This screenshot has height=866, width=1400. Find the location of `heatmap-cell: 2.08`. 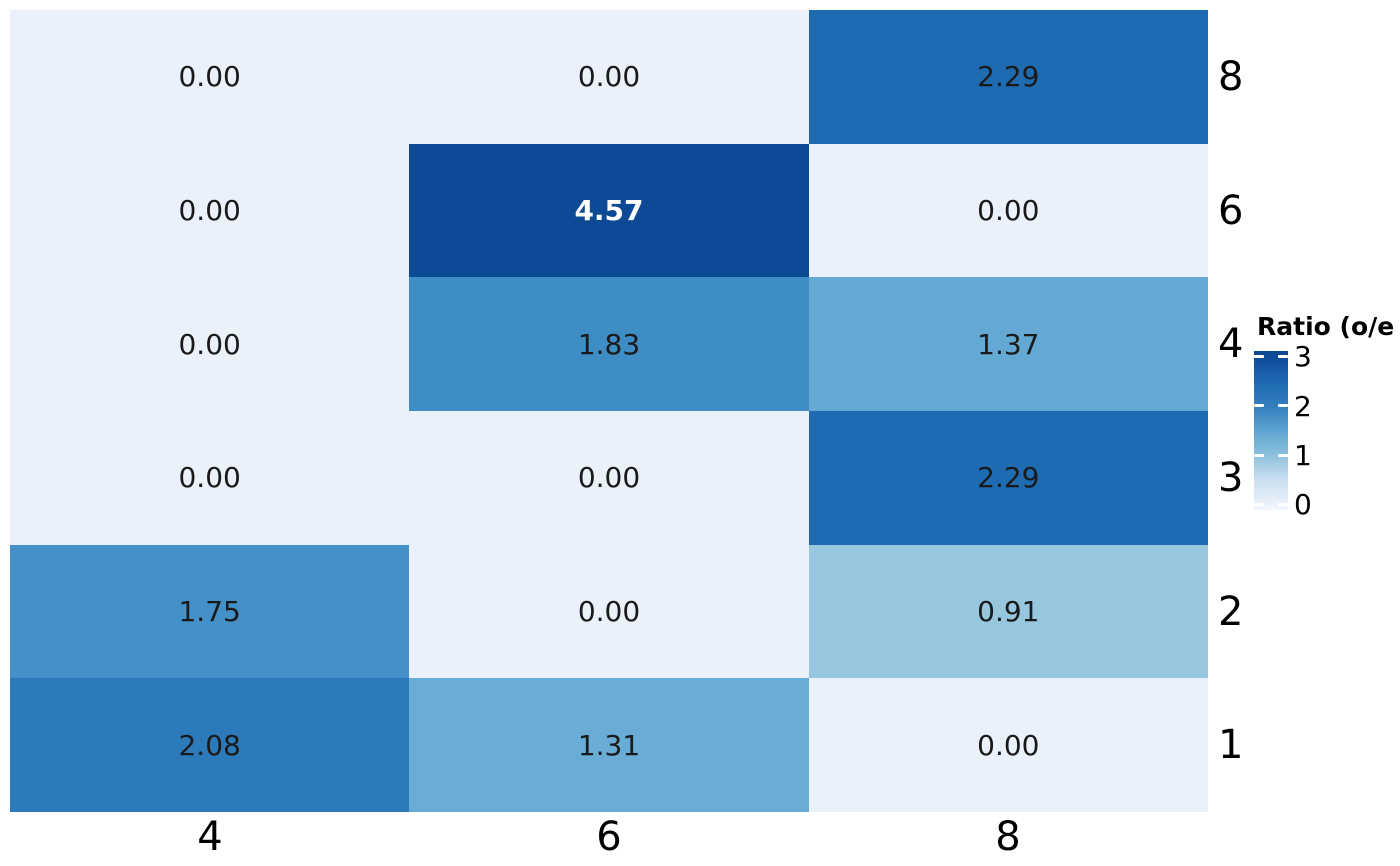

heatmap-cell: 2.08 is located at coordinates (210, 745).